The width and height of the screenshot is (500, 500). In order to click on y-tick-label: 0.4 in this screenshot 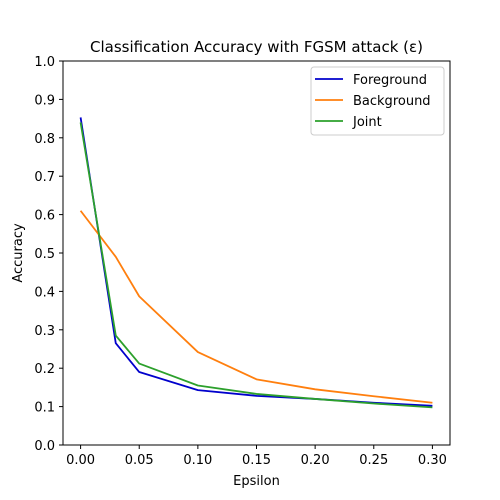, I will do `click(44, 292)`.